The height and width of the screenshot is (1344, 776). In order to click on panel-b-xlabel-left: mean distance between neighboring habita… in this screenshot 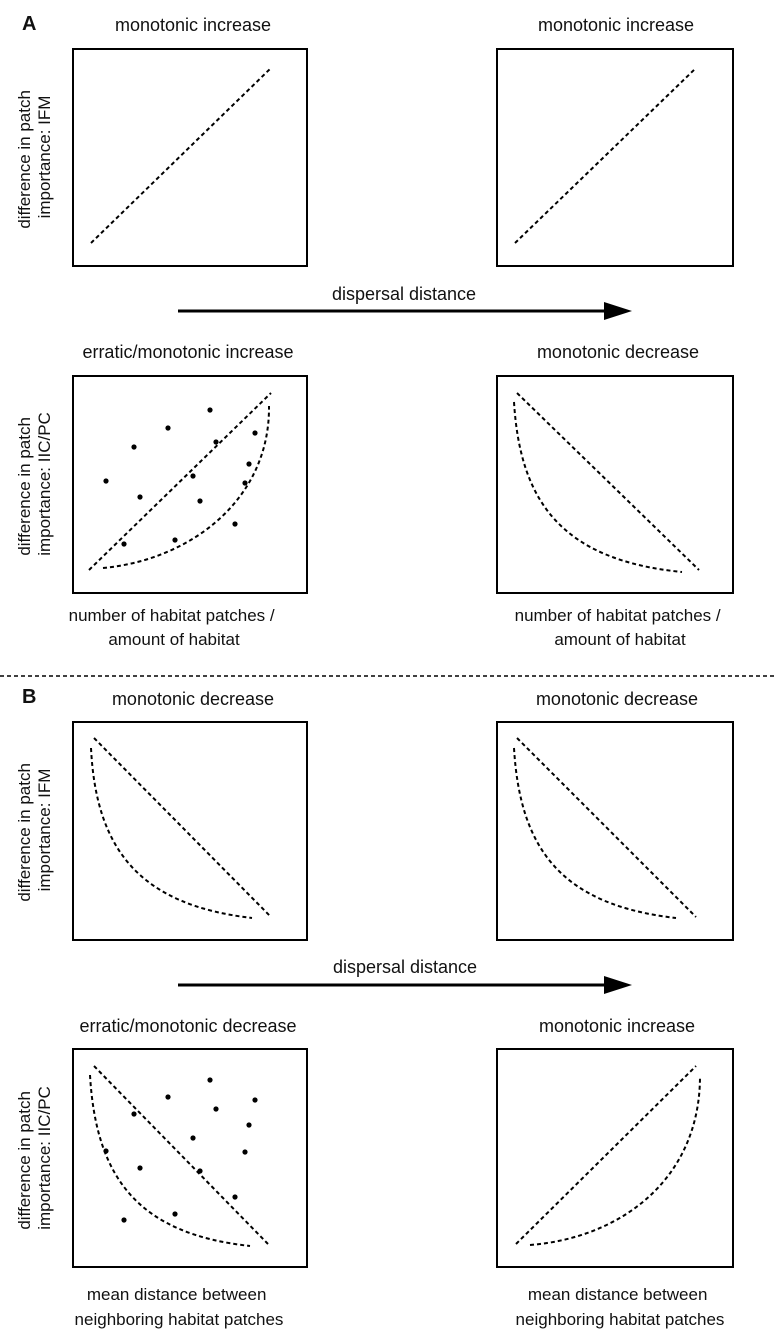, I will do `click(179, 1307)`.